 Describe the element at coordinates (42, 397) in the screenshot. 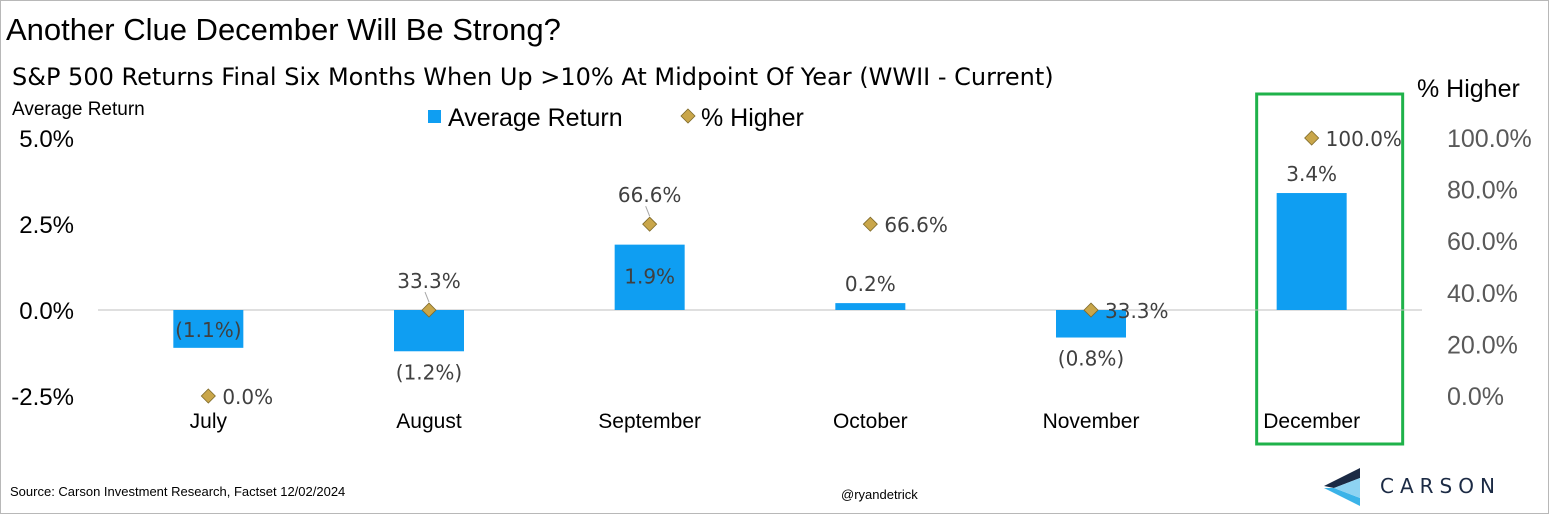

I see `left-axis-tick-label: -2.5%` at that location.